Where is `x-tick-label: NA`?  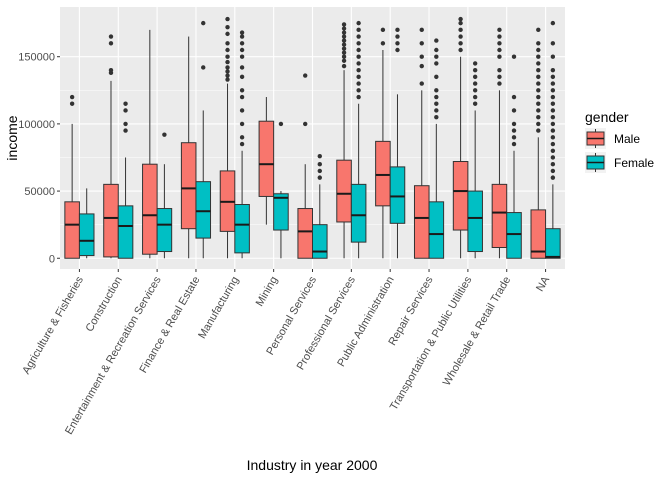
x-tick-label: NA is located at coordinates (543, 284).